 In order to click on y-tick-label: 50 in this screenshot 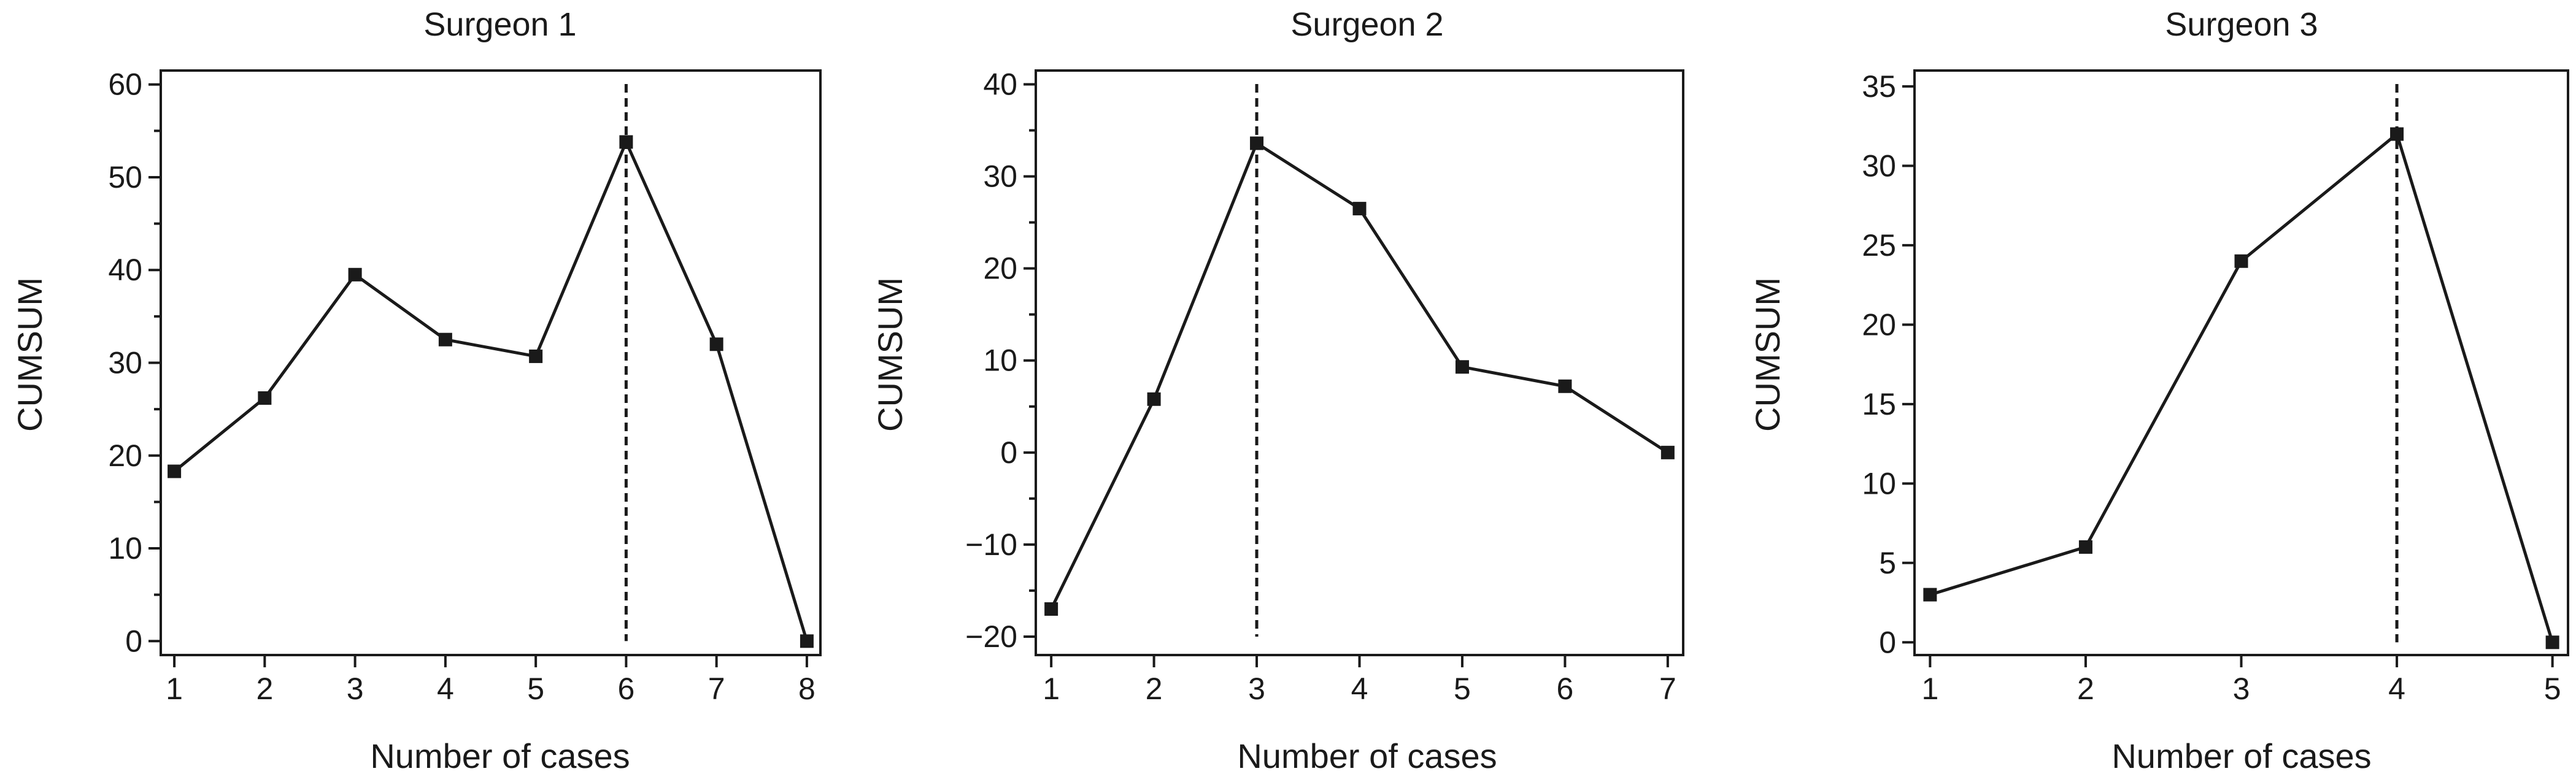, I will do `click(125, 177)`.